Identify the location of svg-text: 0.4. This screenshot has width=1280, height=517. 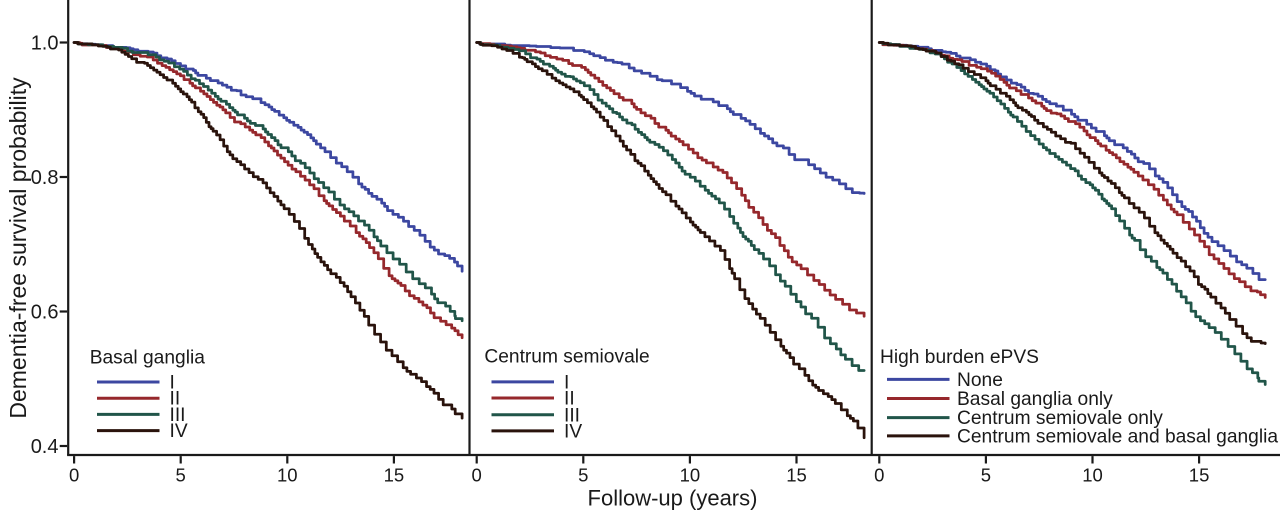
(45, 447).